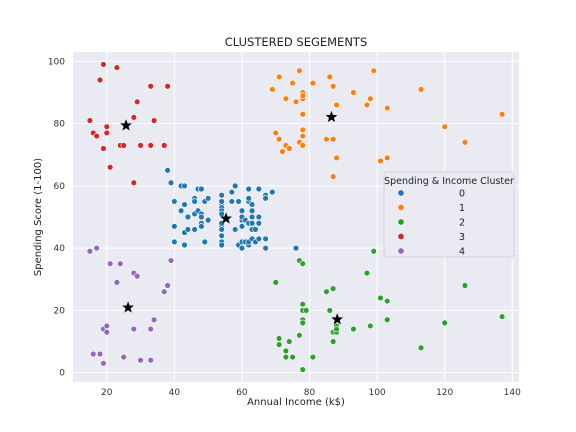  What do you see at coordinates (62, 374) in the screenshot?
I see `y-tick-label: 0` at bounding box center [62, 374].